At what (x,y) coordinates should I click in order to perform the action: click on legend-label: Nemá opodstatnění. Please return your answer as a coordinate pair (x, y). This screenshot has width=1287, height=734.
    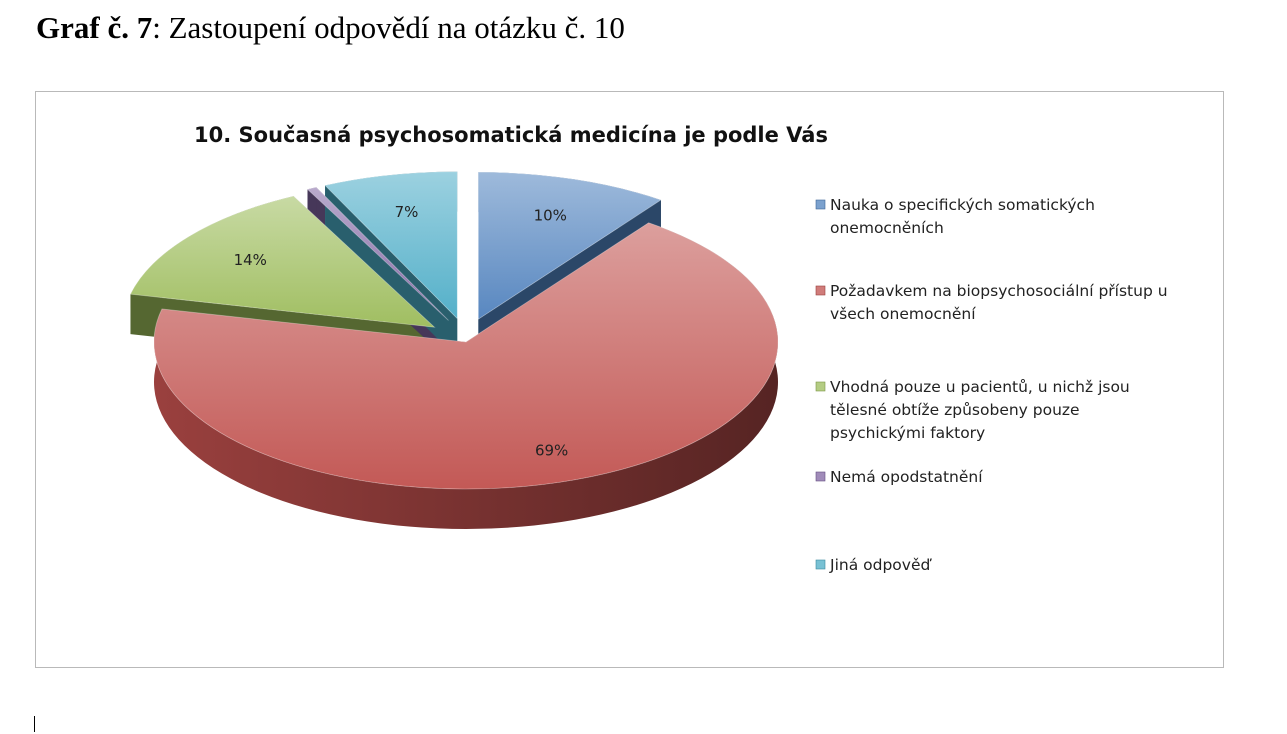
    Looking at the image, I should click on (906, 477).